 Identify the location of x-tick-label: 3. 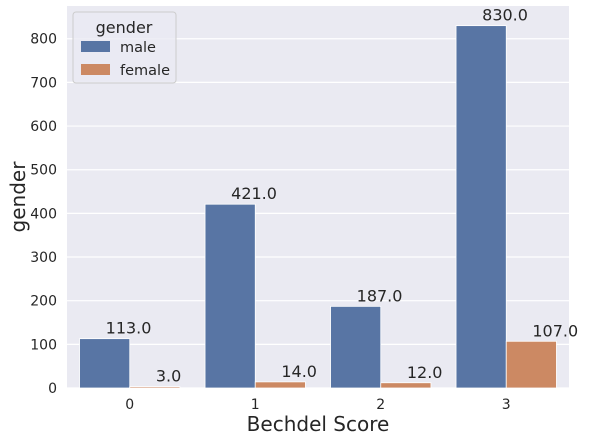
(506, 405).